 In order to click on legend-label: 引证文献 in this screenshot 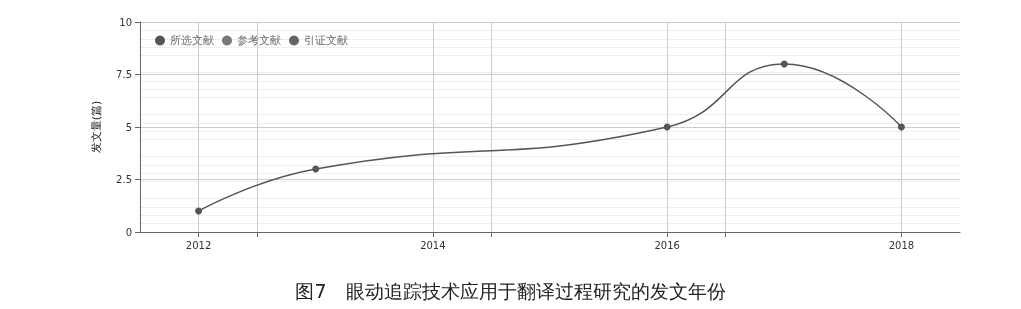, I will do `click(326, 40)`.